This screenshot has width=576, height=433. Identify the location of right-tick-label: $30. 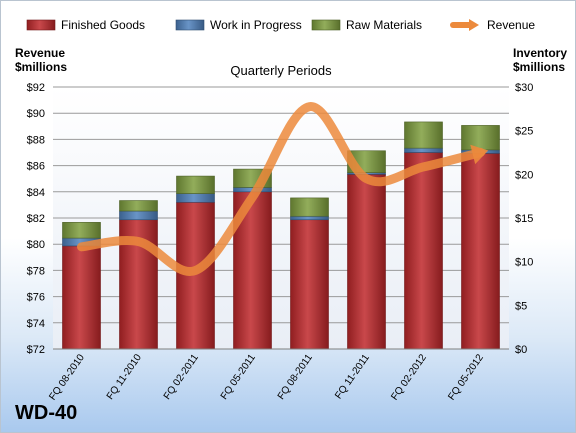
(524, 88).